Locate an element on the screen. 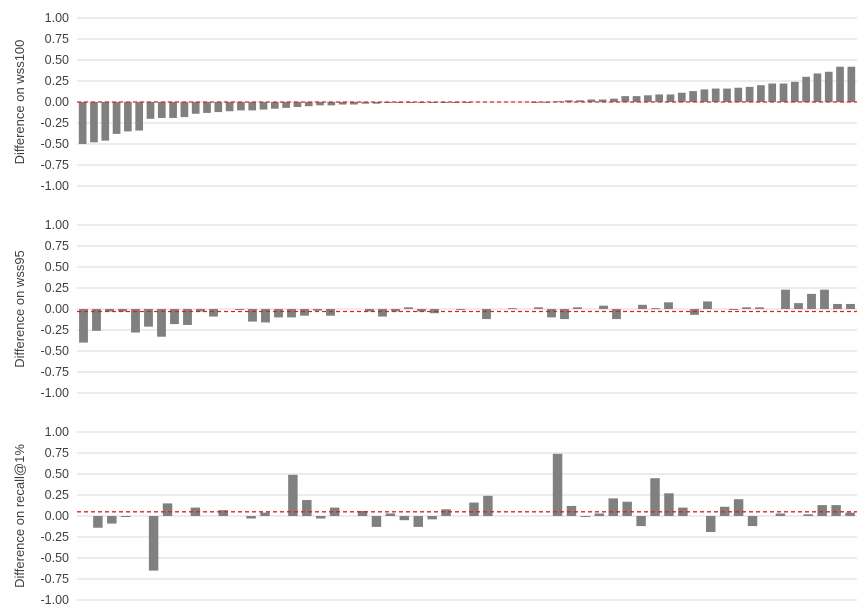 This screenshot has width=857, height=607. y-tick-label: -0.75 is located at coordinates (55, 372).